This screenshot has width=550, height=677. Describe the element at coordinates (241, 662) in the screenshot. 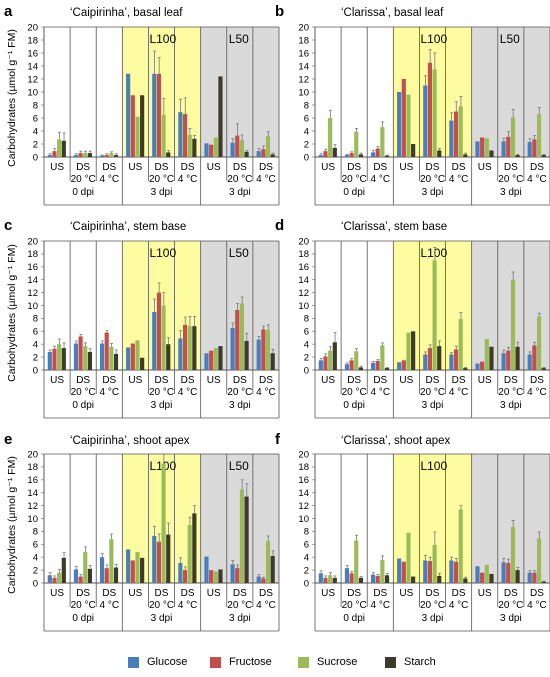

I see `legend-item-fructose: Fructose` at that location.